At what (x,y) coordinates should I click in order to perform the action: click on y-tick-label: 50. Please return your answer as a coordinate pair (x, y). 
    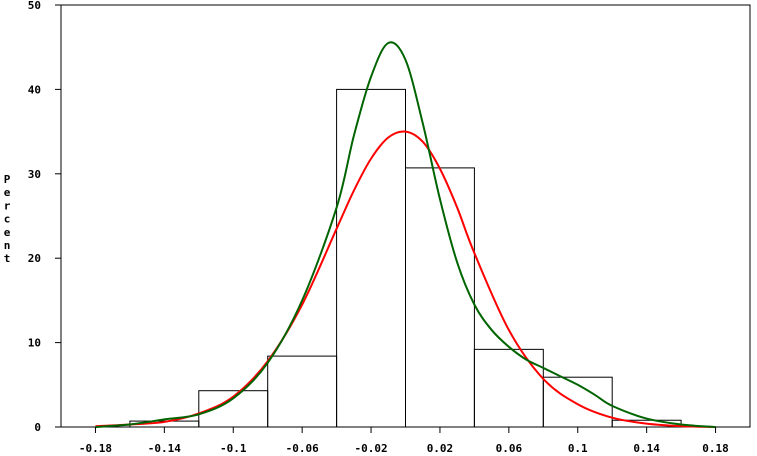
    Looking at the image, I should click on (34, 6).